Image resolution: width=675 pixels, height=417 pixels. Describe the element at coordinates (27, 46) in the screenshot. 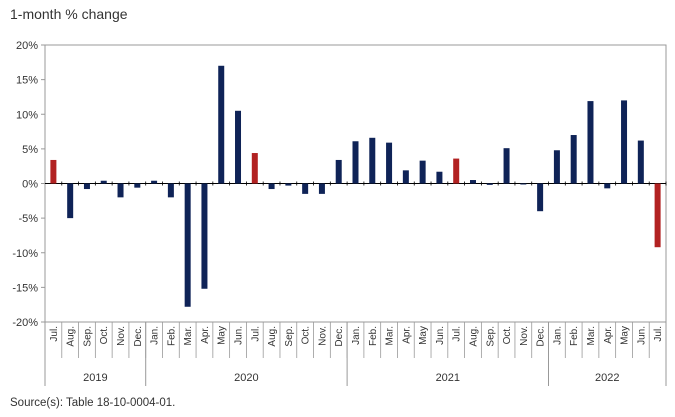

I see `y-tick-label: 20%` at that location.